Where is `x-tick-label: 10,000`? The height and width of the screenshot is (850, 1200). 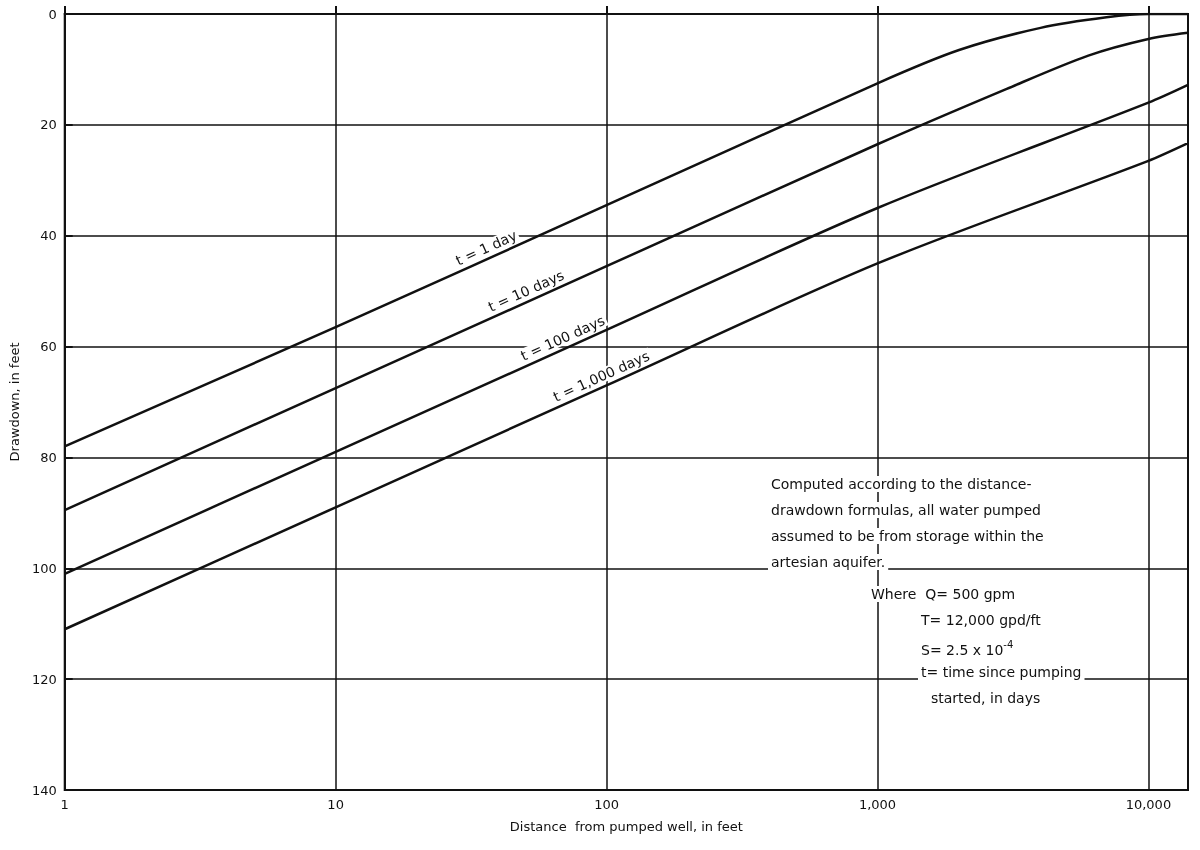
x-tick-label: 10,000 is located at coordinates (1148, 804).